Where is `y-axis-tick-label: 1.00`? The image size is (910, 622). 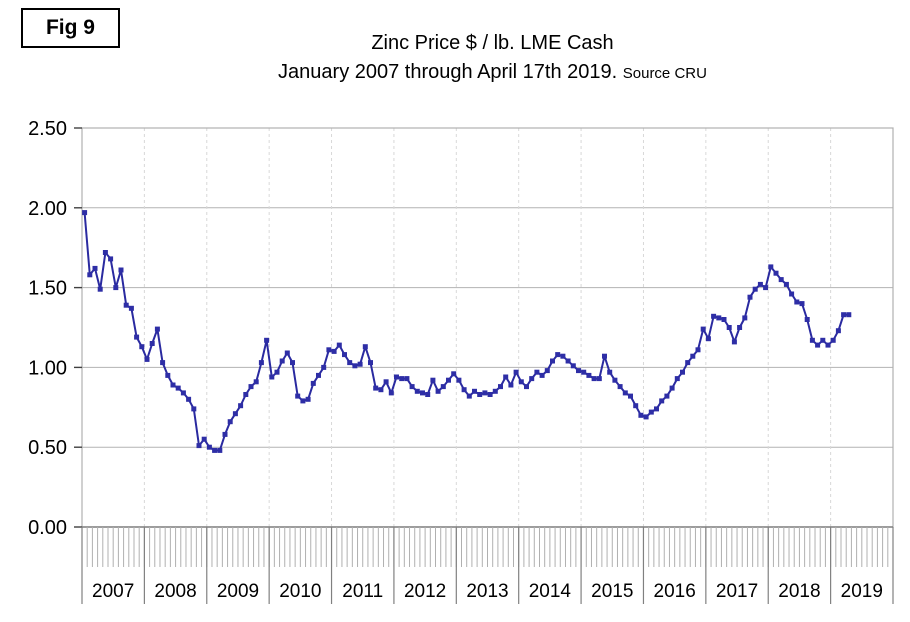
y-axis-tick-label: 1.00 is located at coordinates (47, 368).